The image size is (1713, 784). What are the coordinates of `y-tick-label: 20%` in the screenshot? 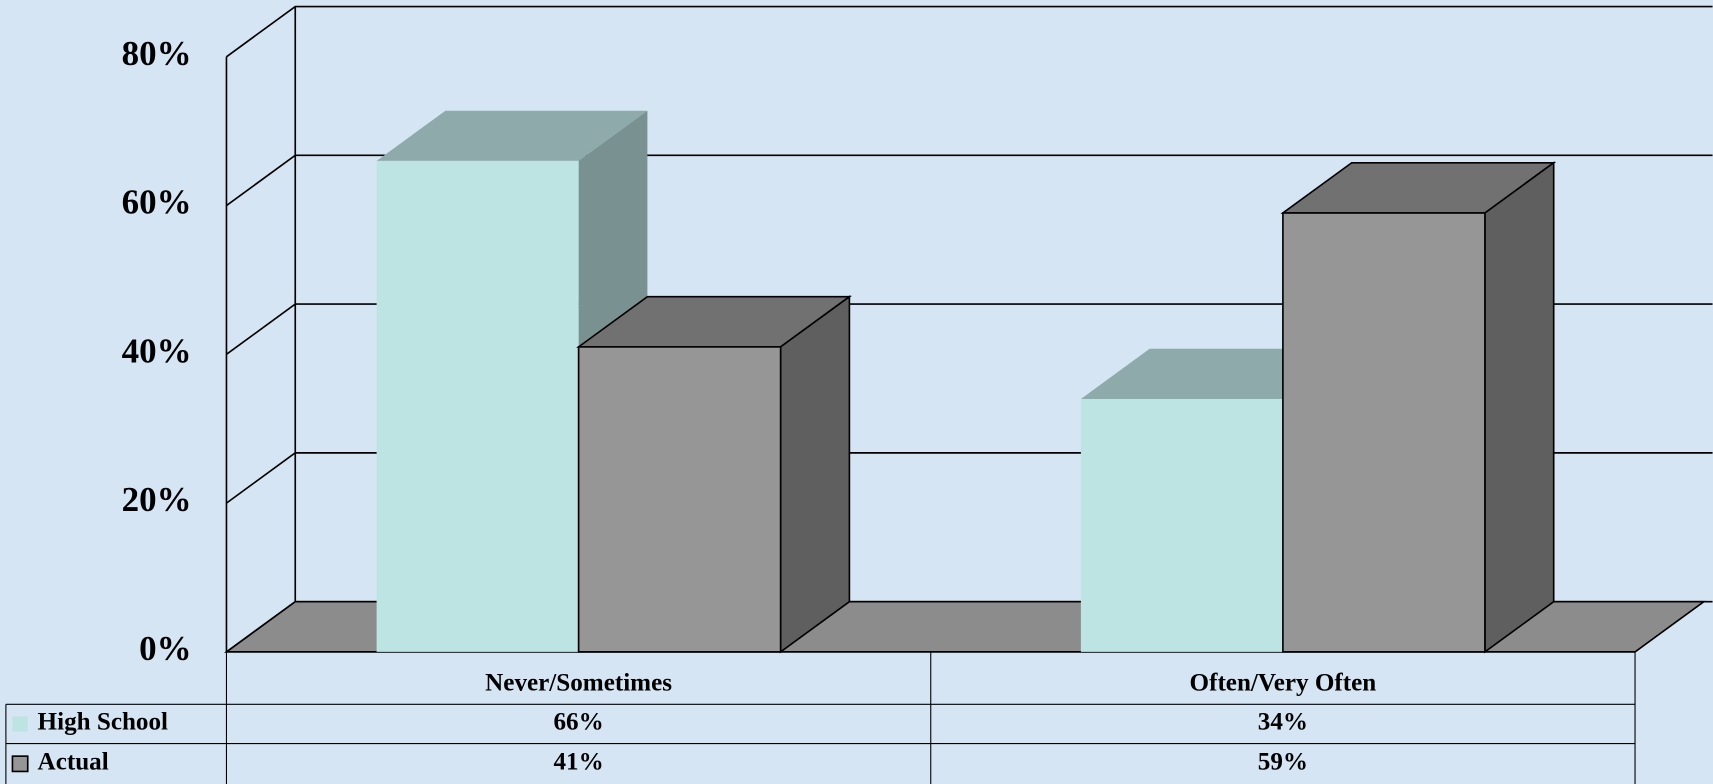 It's located at (157, 499).